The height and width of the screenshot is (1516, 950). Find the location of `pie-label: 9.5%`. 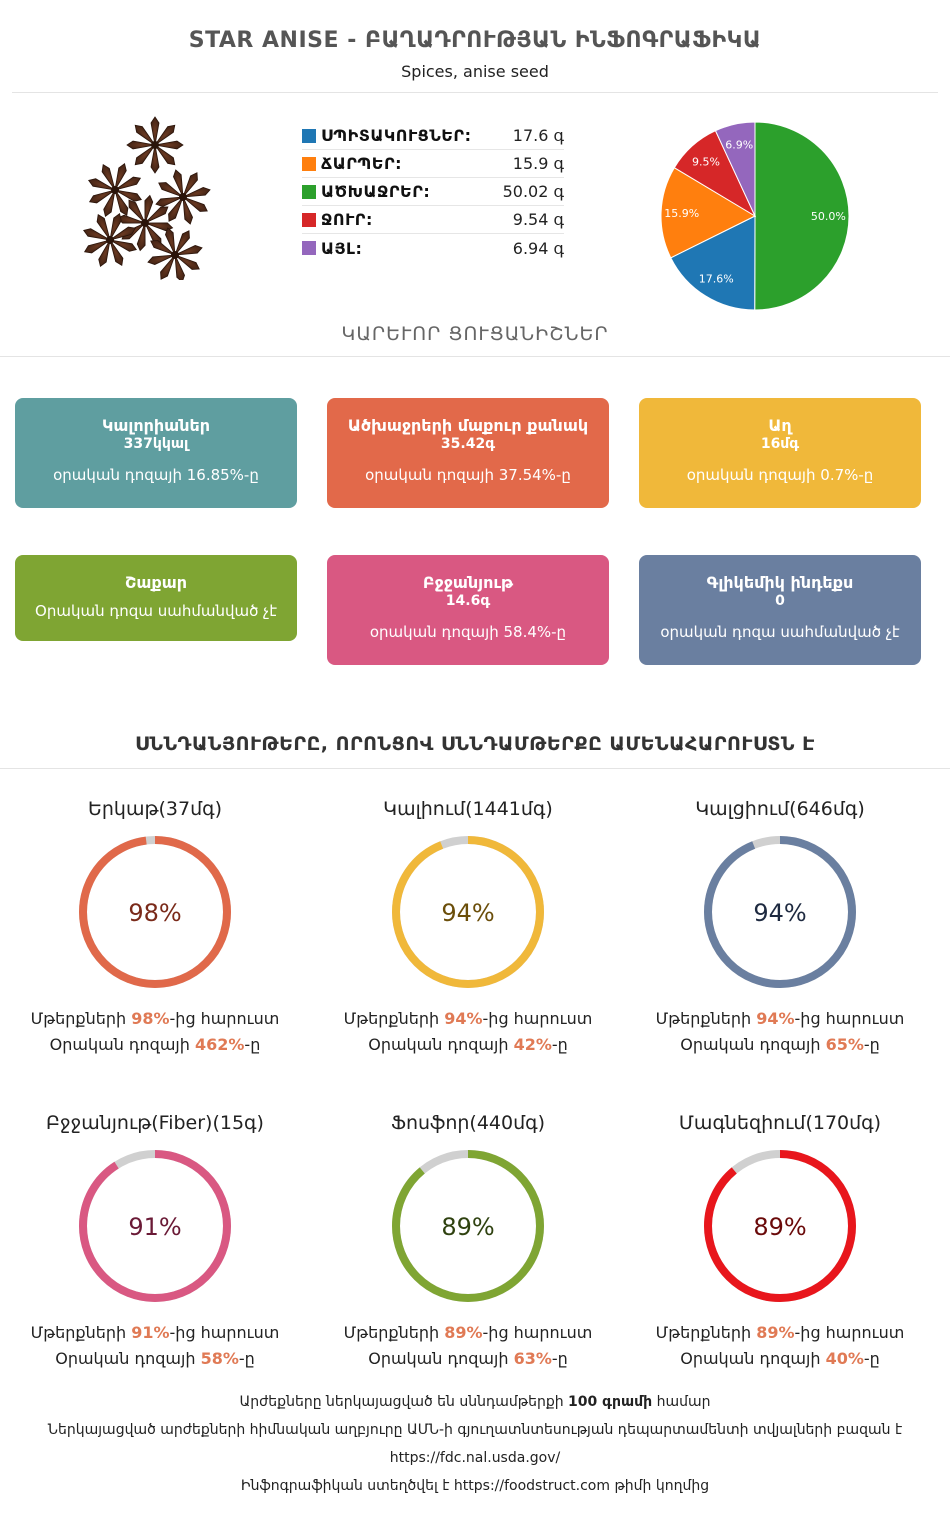

pie-label: 9.5% is located at coordinates (706, 161).